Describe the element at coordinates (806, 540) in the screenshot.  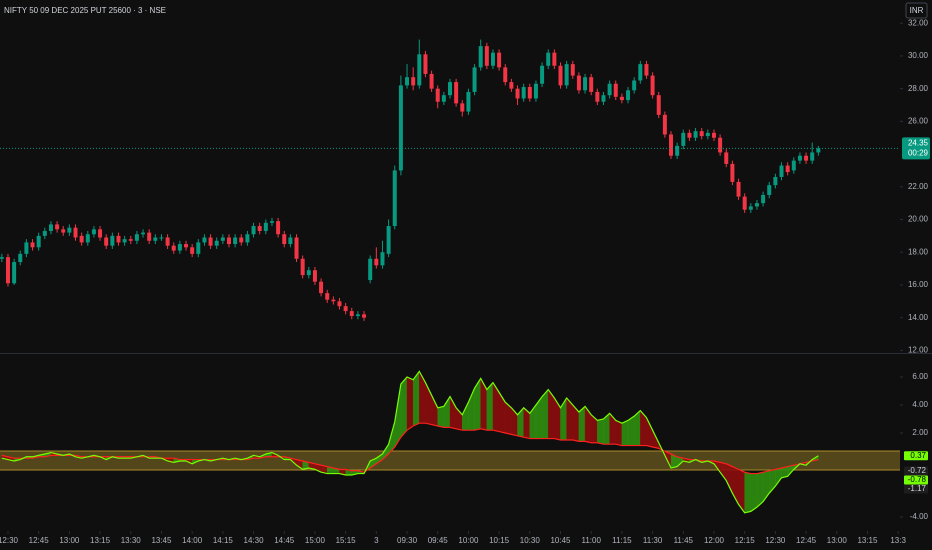
I see `x-tick-label: 12:45` at that location.